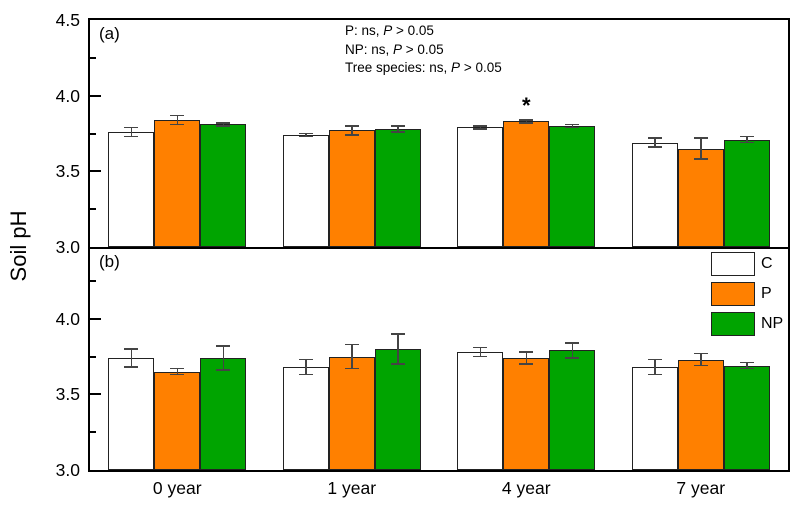  What do you see at coordinates (733, 323) in the screenshot?
I see `legend-swatch-np` at bounding box center [733, 323].